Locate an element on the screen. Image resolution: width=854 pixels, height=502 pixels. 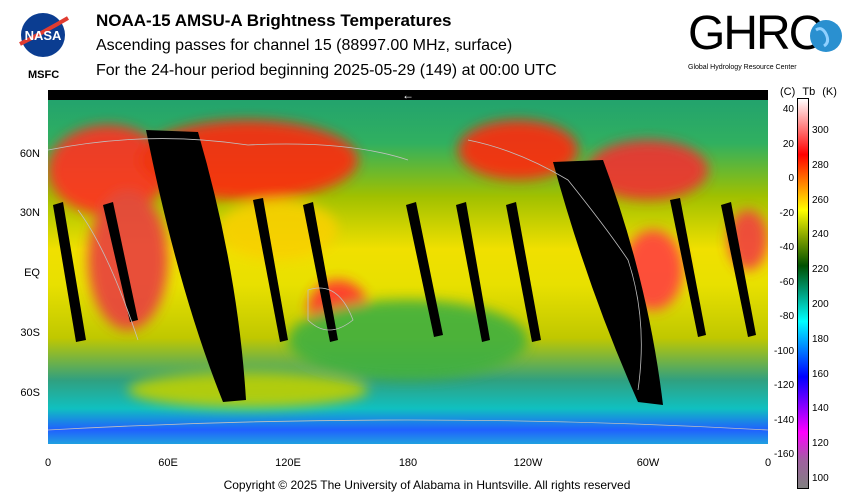
colorbar-celsius-tick: -120 is located at coordinates (783, 385).